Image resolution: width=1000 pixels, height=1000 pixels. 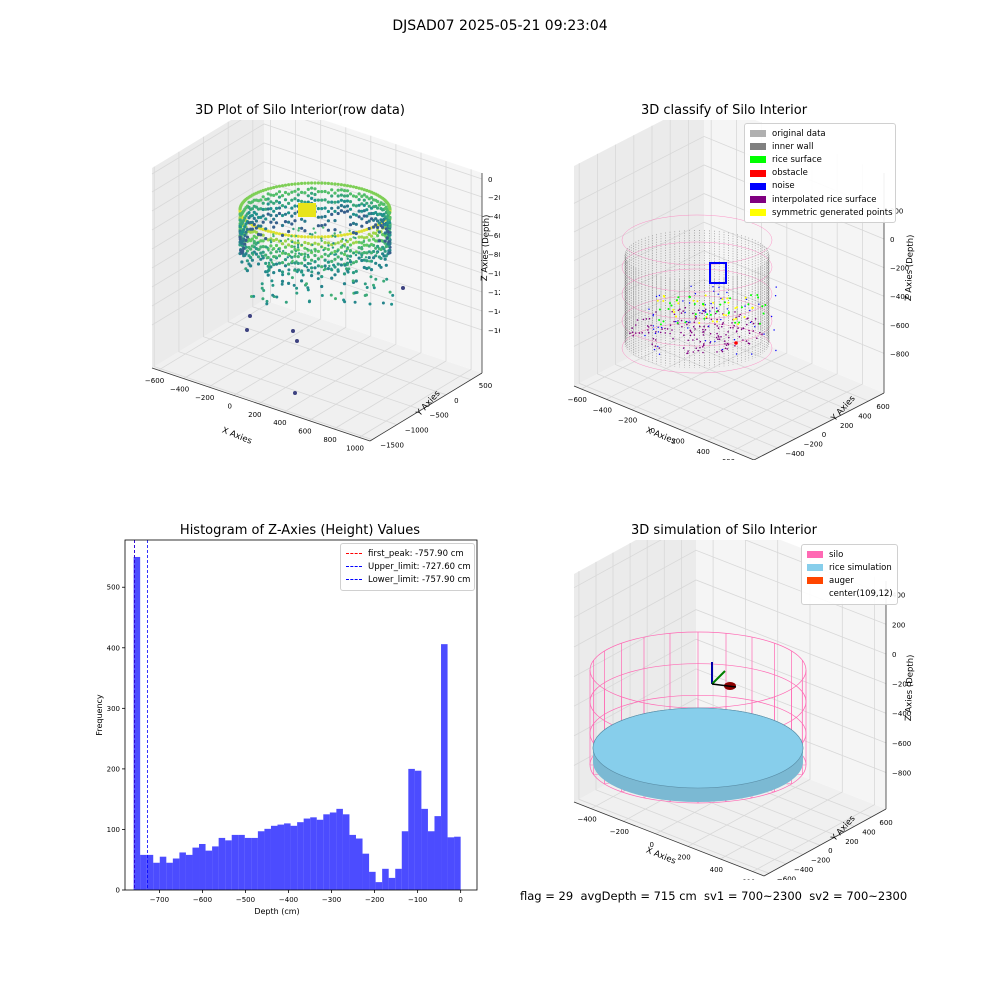 I want to click on y-tick-label: −400, so click(x=803, y=870).